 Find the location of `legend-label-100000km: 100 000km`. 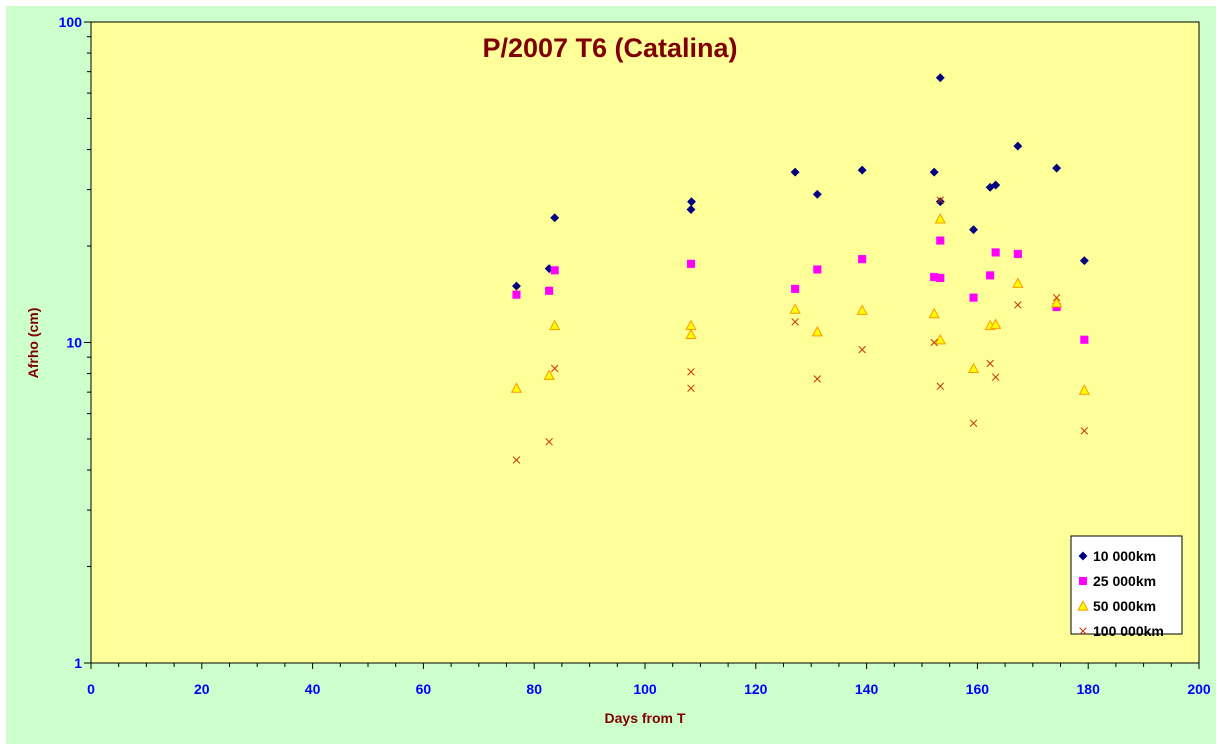

legend-label-100000km: 100 000km is located at coordinates (1128, 631).